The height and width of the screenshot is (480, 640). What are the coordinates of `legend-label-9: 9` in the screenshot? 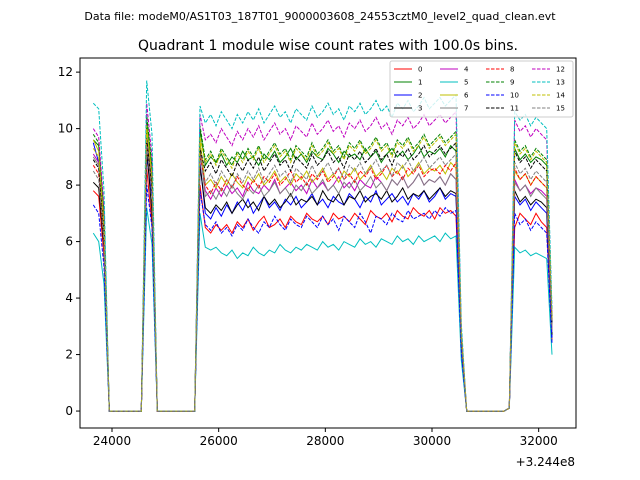 It's located at (512, 83).